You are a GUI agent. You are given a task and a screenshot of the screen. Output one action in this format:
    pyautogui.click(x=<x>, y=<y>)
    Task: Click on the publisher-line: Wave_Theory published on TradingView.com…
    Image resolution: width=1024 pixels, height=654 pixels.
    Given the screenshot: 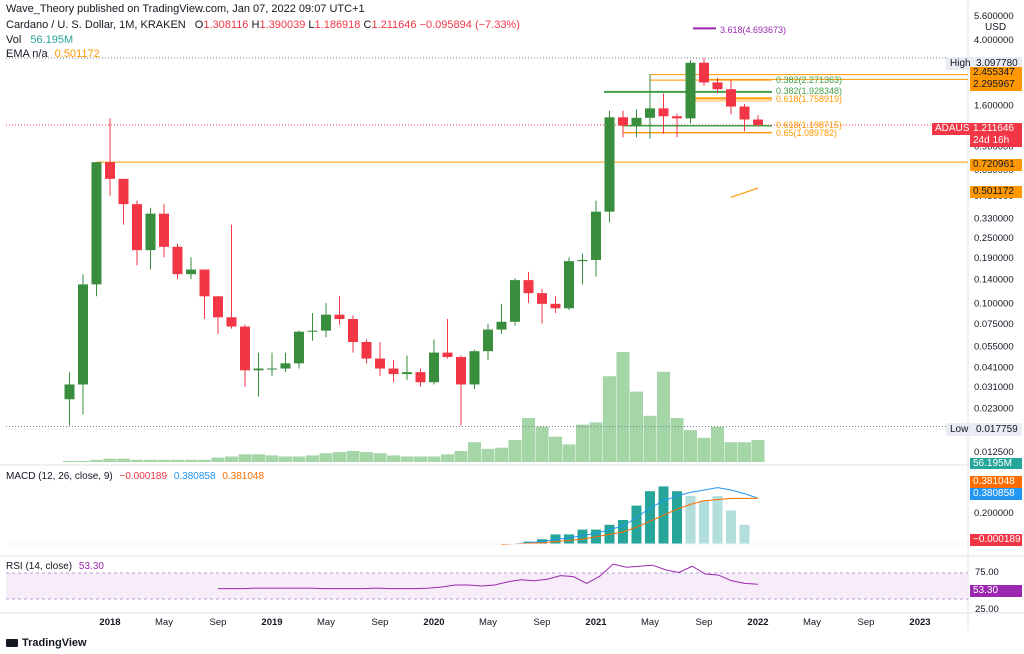 What is the action you would take?
    pyautogui.click(x=185, y=9)
    